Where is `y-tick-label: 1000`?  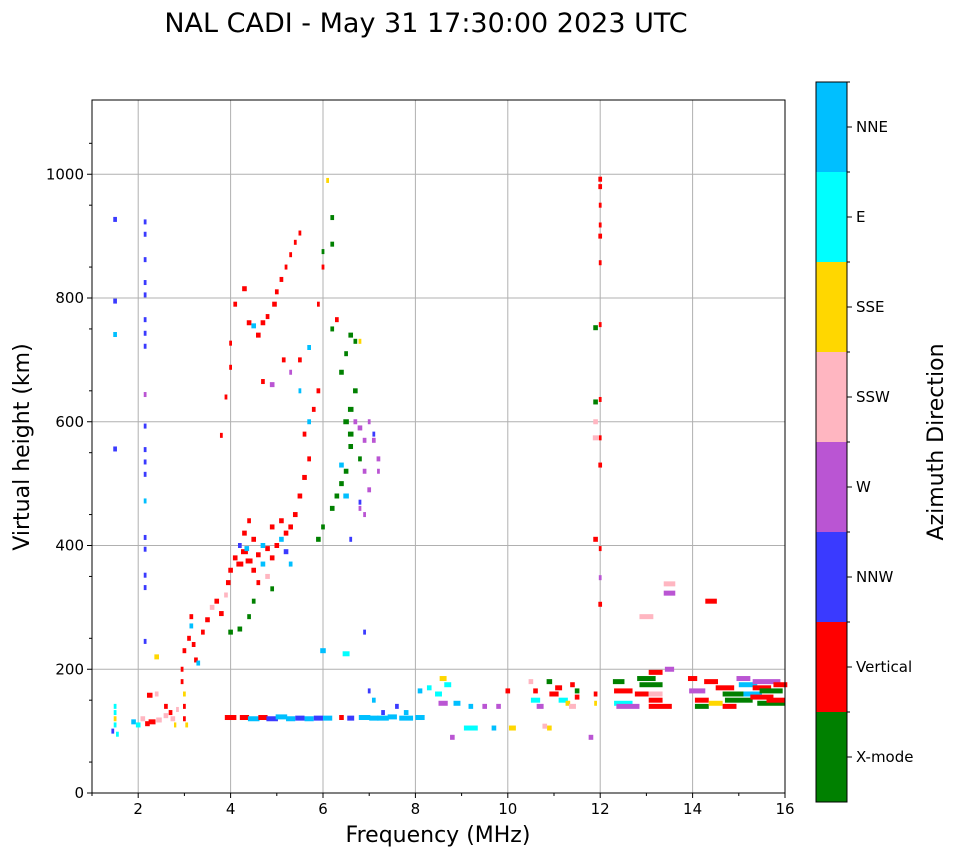
y-tick-label: 1000 is located at coordinates (65, 174).